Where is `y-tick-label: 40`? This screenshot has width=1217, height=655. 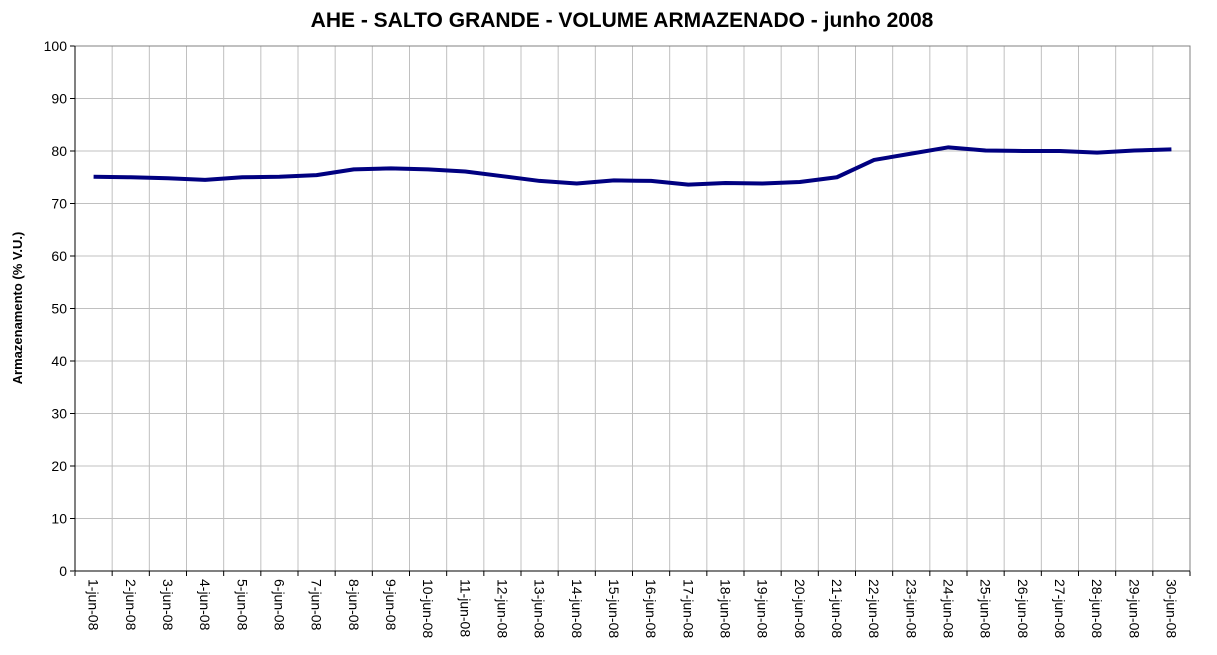
y-tick-label: 40 is located at coordinates (59, 361).